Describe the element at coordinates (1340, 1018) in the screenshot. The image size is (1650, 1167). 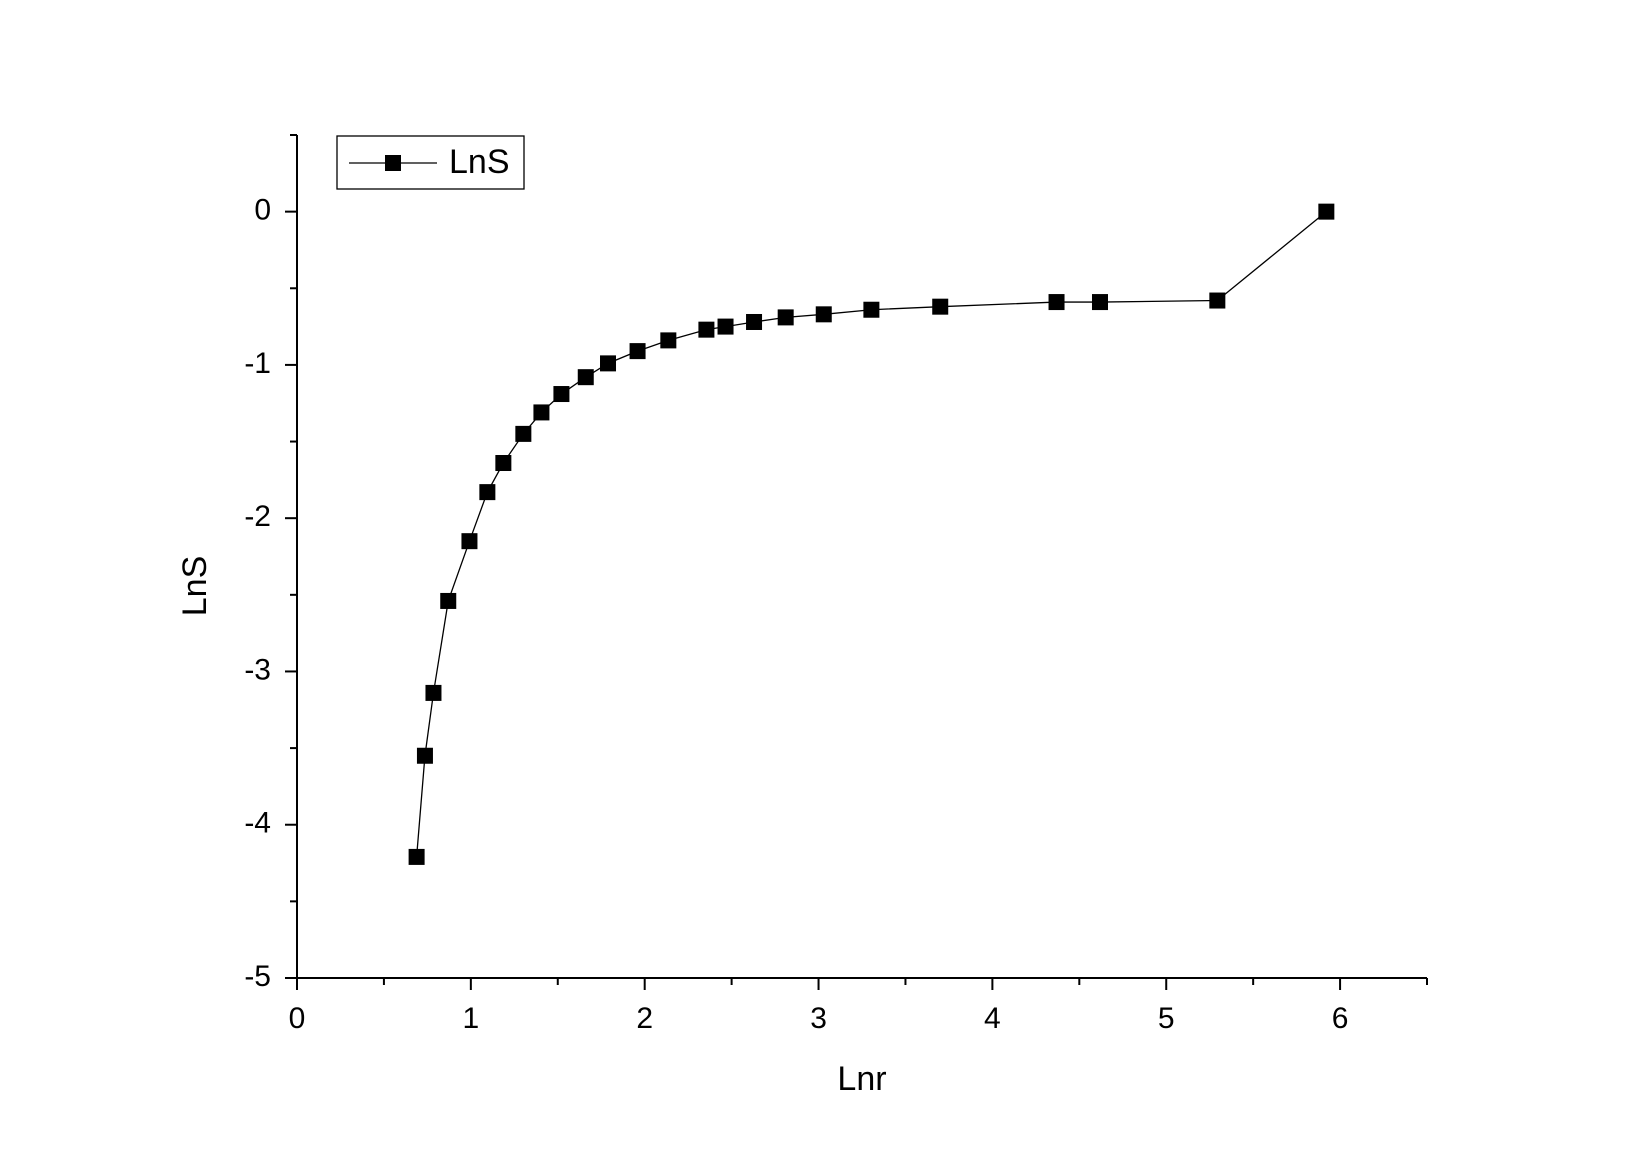
I see `x-tick-label: 6` at that location.